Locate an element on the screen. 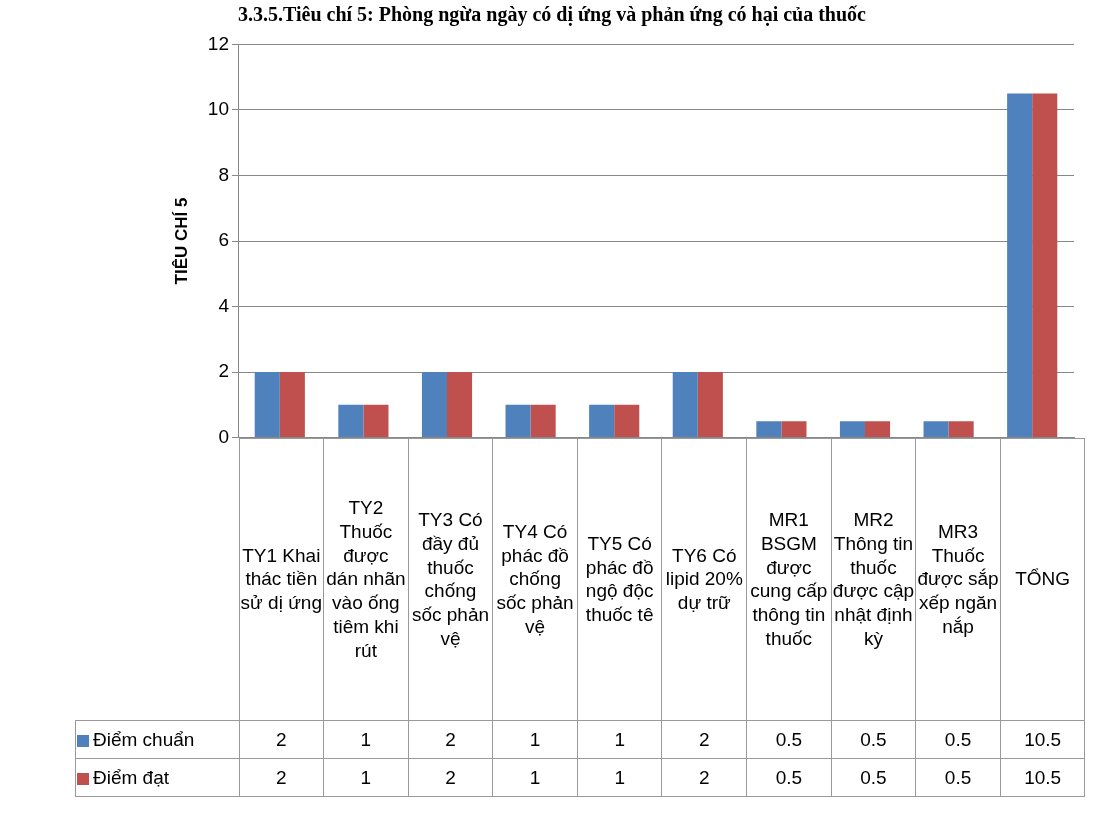 The image size is (1104, 815). x-tick-label: TY4 Có phác đồ chống sốc phản vệ is located at coordinates (535, 579).